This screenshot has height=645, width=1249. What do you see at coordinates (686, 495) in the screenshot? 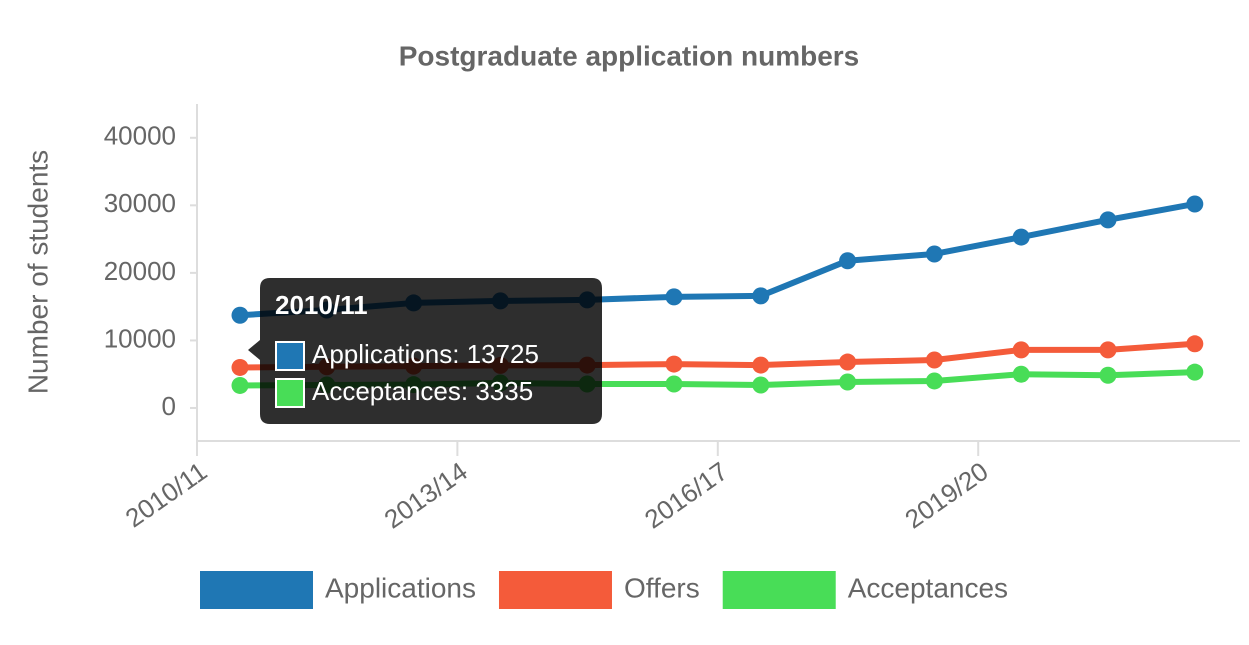
I see `x-tick-label: 2016/17` at bounding box center [686, 495].